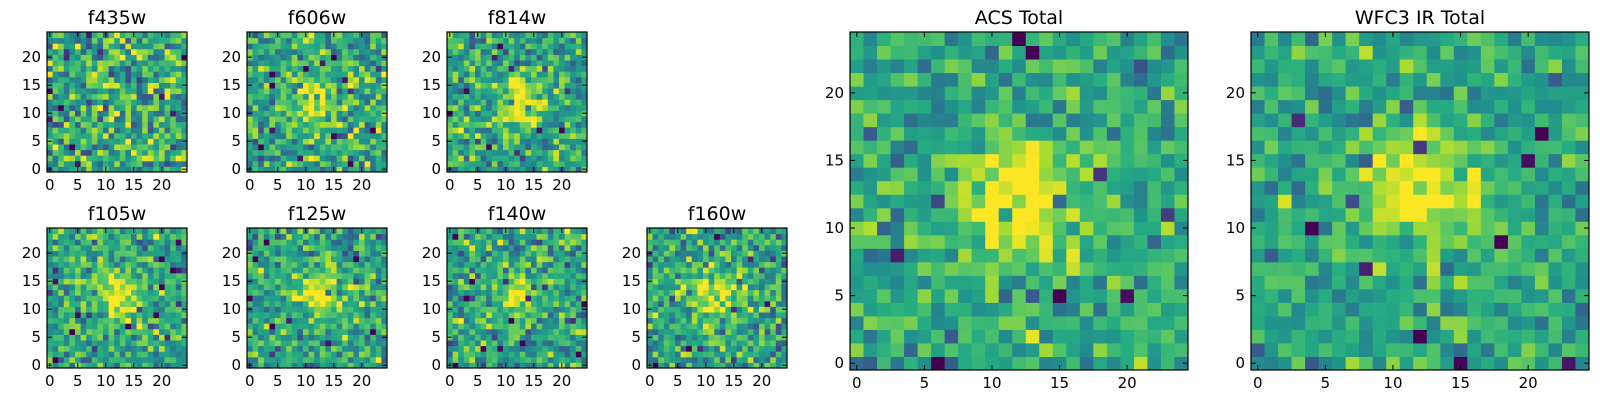 This screenshot has height=400, width=1600. I want to click on x-tick-label: 15, so click(733, 381).